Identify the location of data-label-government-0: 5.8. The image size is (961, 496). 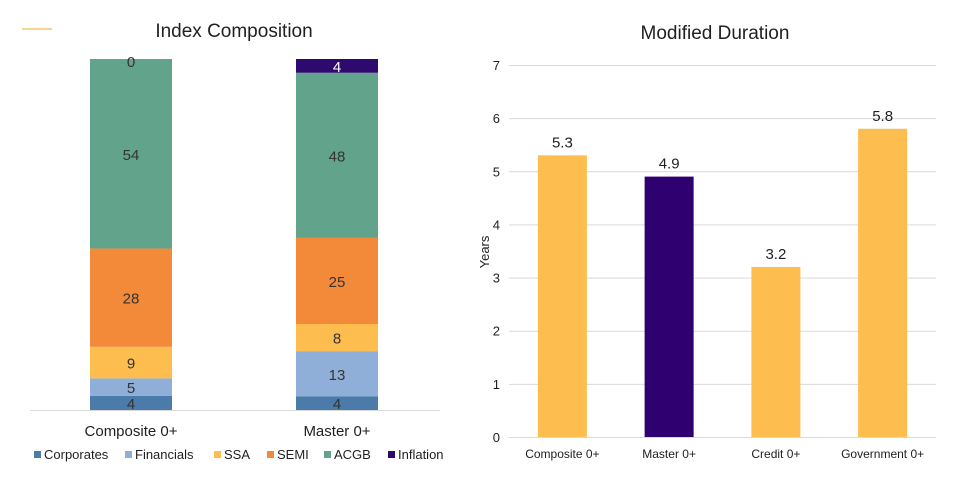
(882, 116).